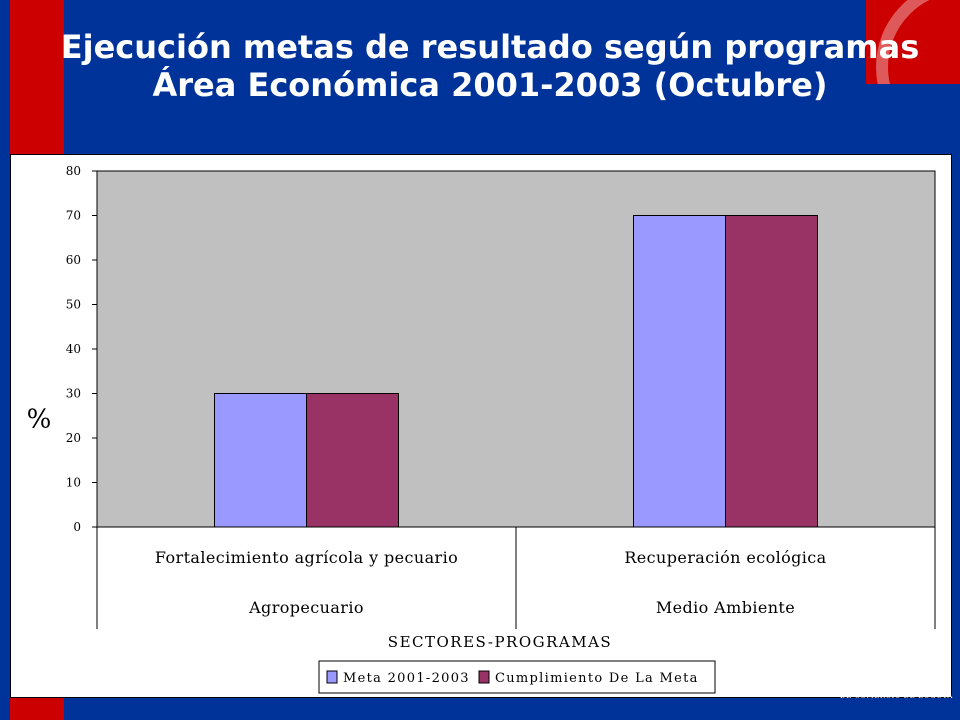 The image size is (960, 720). What do you see at coordinates (725, 557) in the screenshot?
I see `x-category-program-1: Recuperación ecológica` at bounding box center [725, 557].